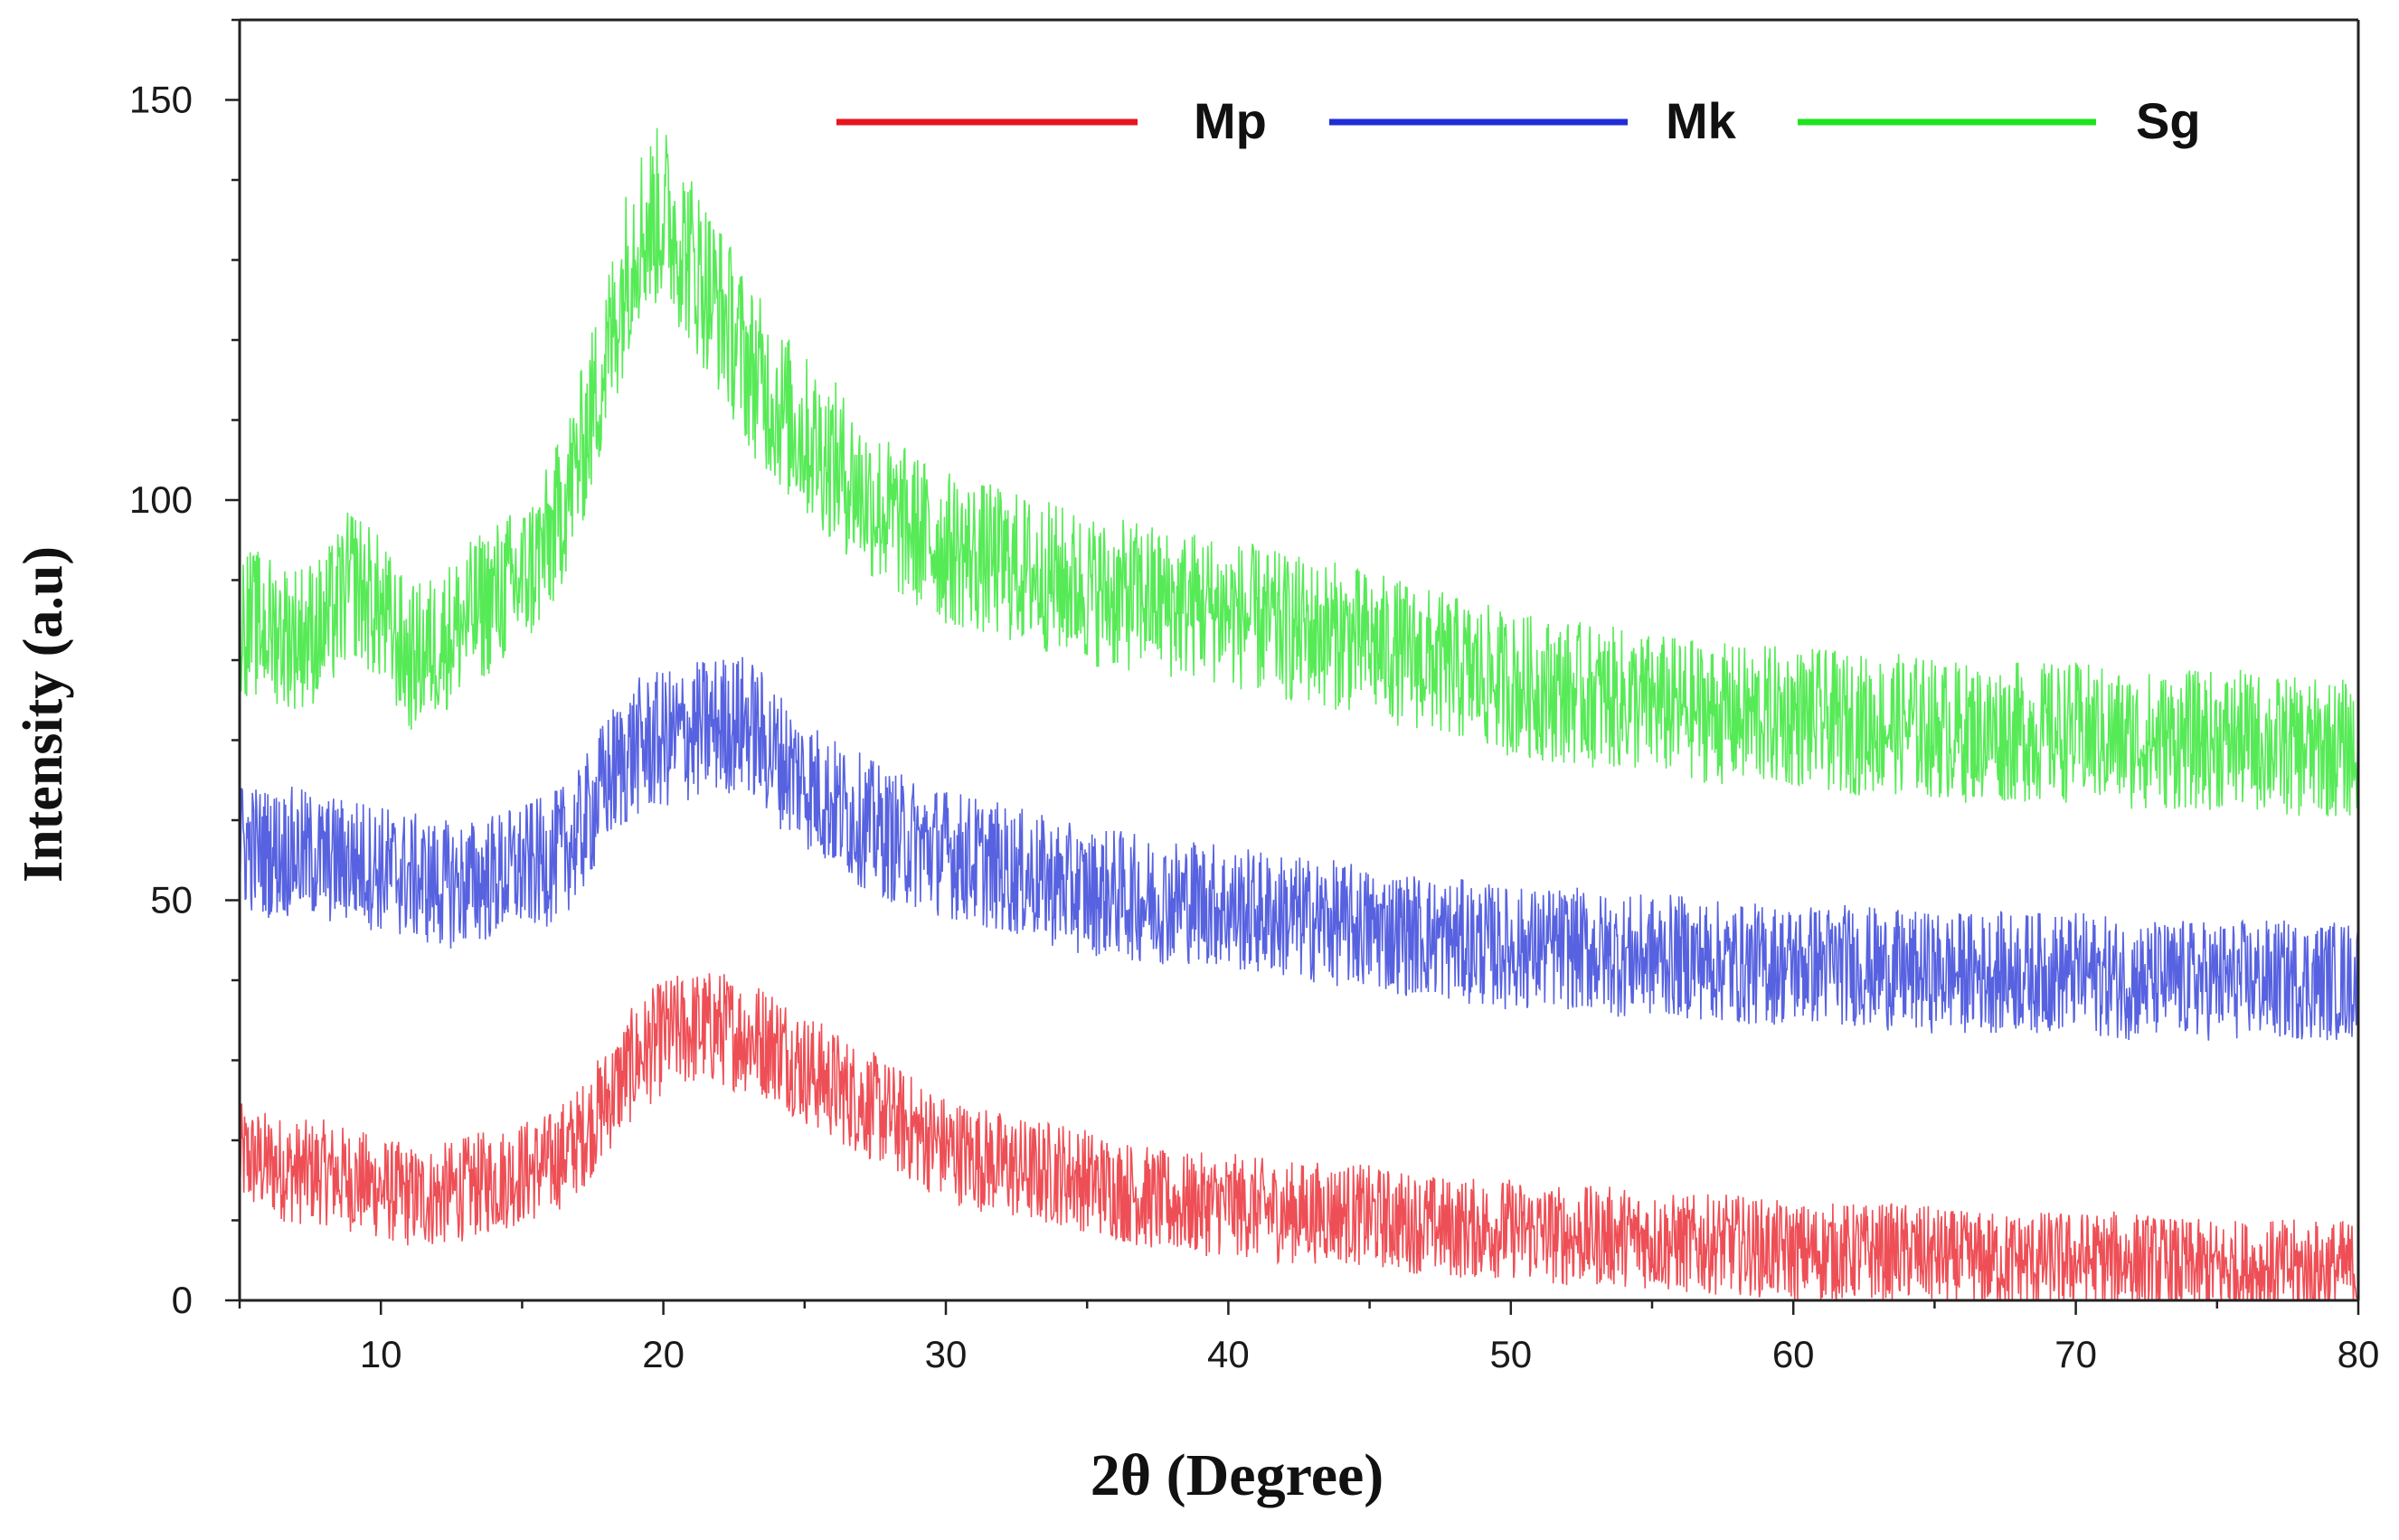 This screenshot has width=2399, height=1540. I want to click on y-tick-label: 50, so click(171, 900).